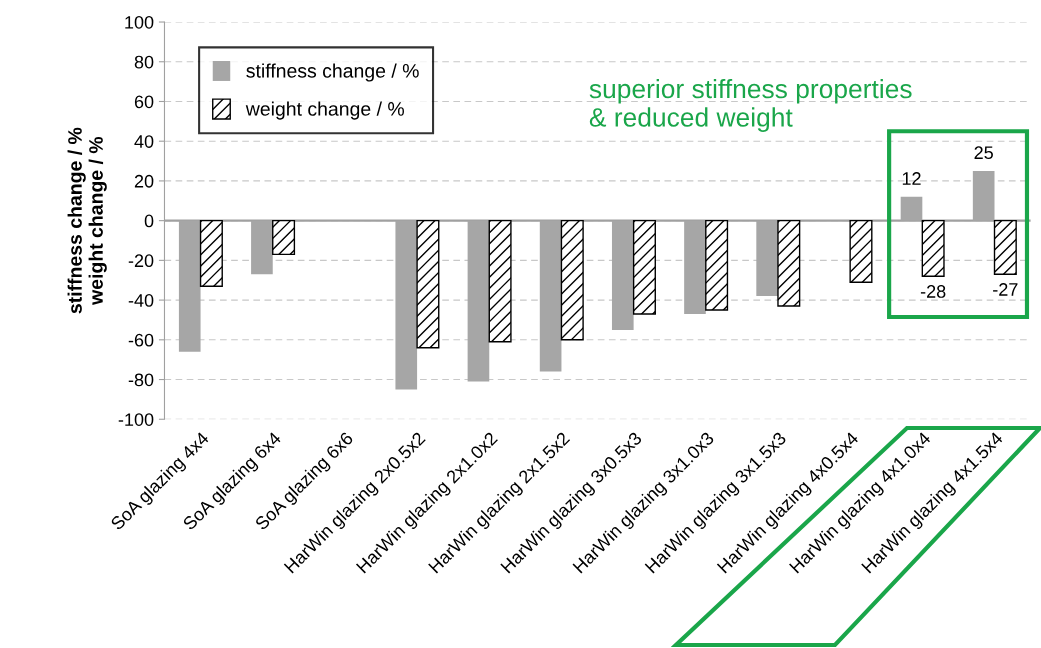 The height and width of the screenshot is (648, 1041). Describe the element at coordinates (983, 153) in the screenshot. I see `data-label: 25` at that location.